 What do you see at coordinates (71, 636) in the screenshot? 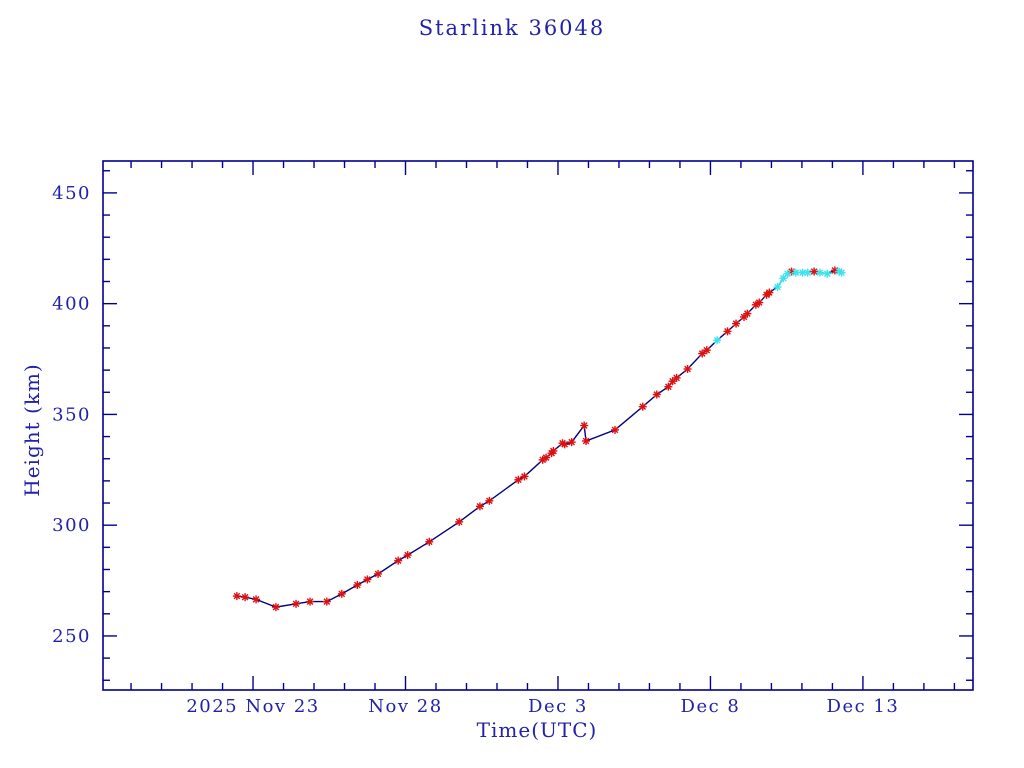
I see `y-tick-label: 250` at bounding box center [71, 636].